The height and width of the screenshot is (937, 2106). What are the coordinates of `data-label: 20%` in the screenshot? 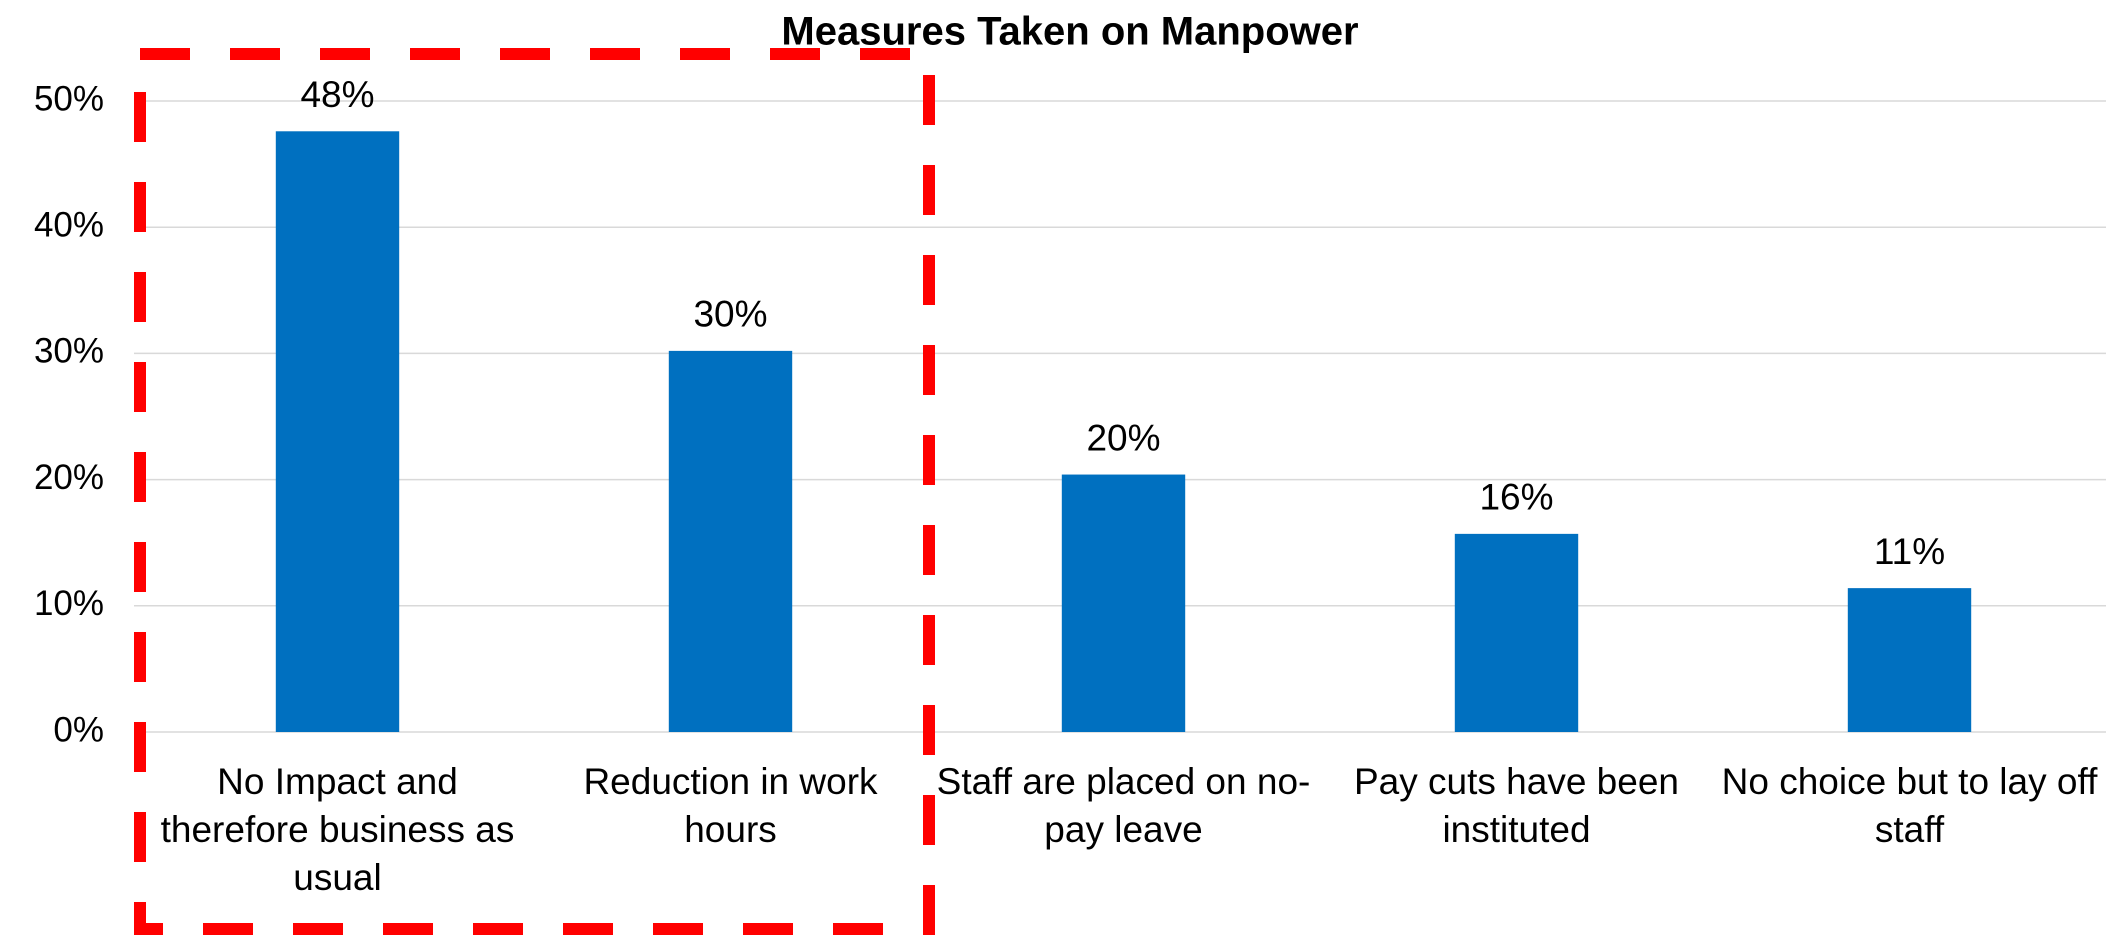 It's located at (1123, 437).